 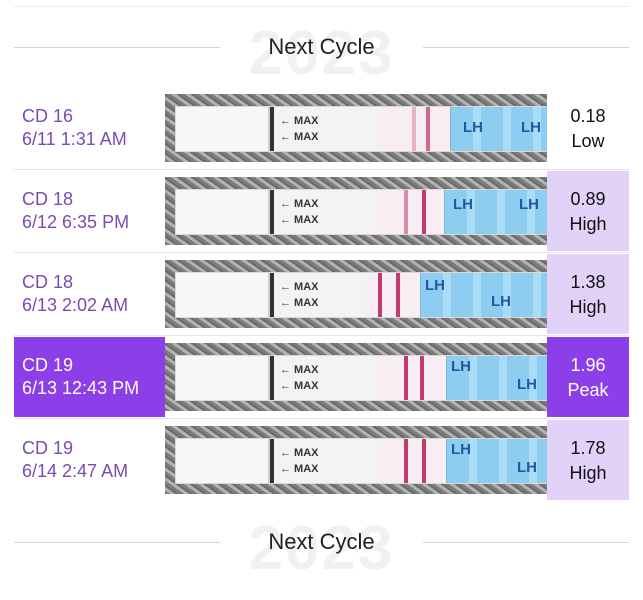 I want to click on cycle-footer: 2023 Next Cycle, so click(x=321, y=548).